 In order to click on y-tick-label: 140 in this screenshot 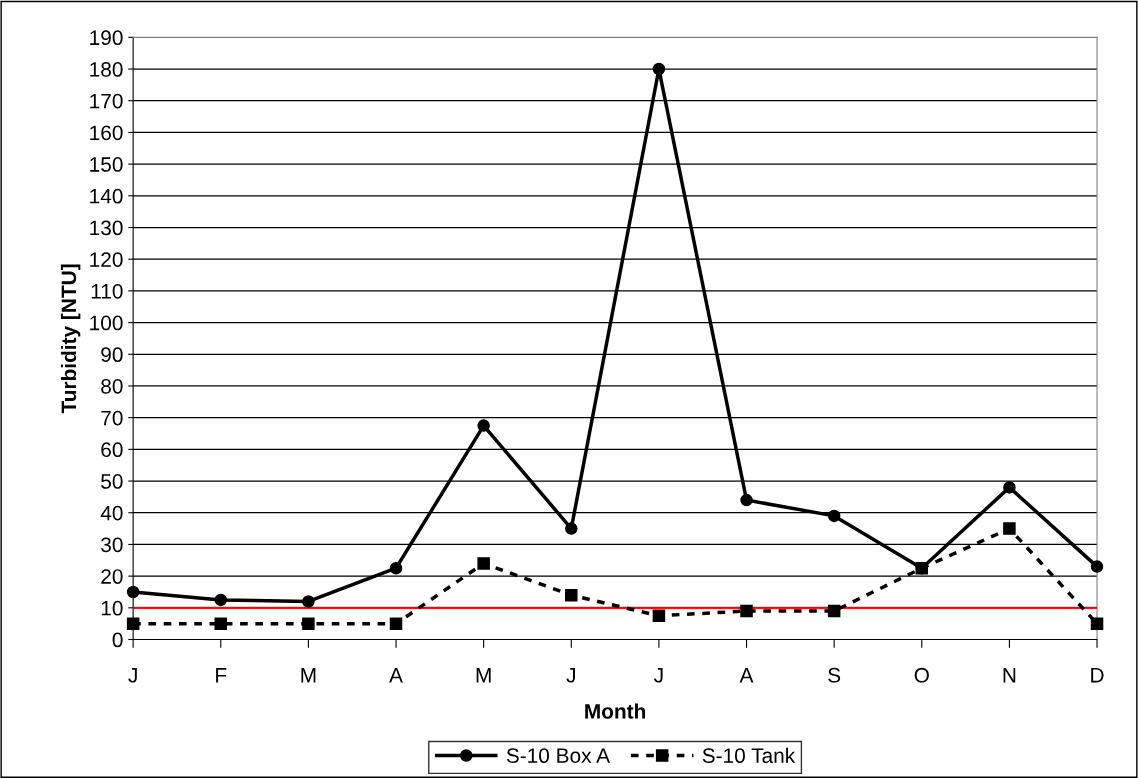, I will do `click(106, 196)`.